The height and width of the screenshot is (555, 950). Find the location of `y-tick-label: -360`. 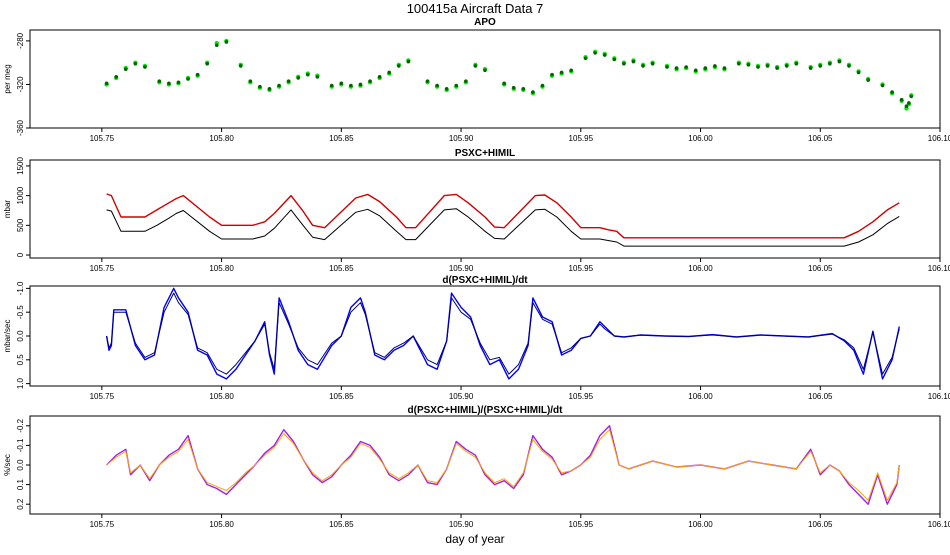

y-tick-label: -360 is located at coordinates (20, 127).